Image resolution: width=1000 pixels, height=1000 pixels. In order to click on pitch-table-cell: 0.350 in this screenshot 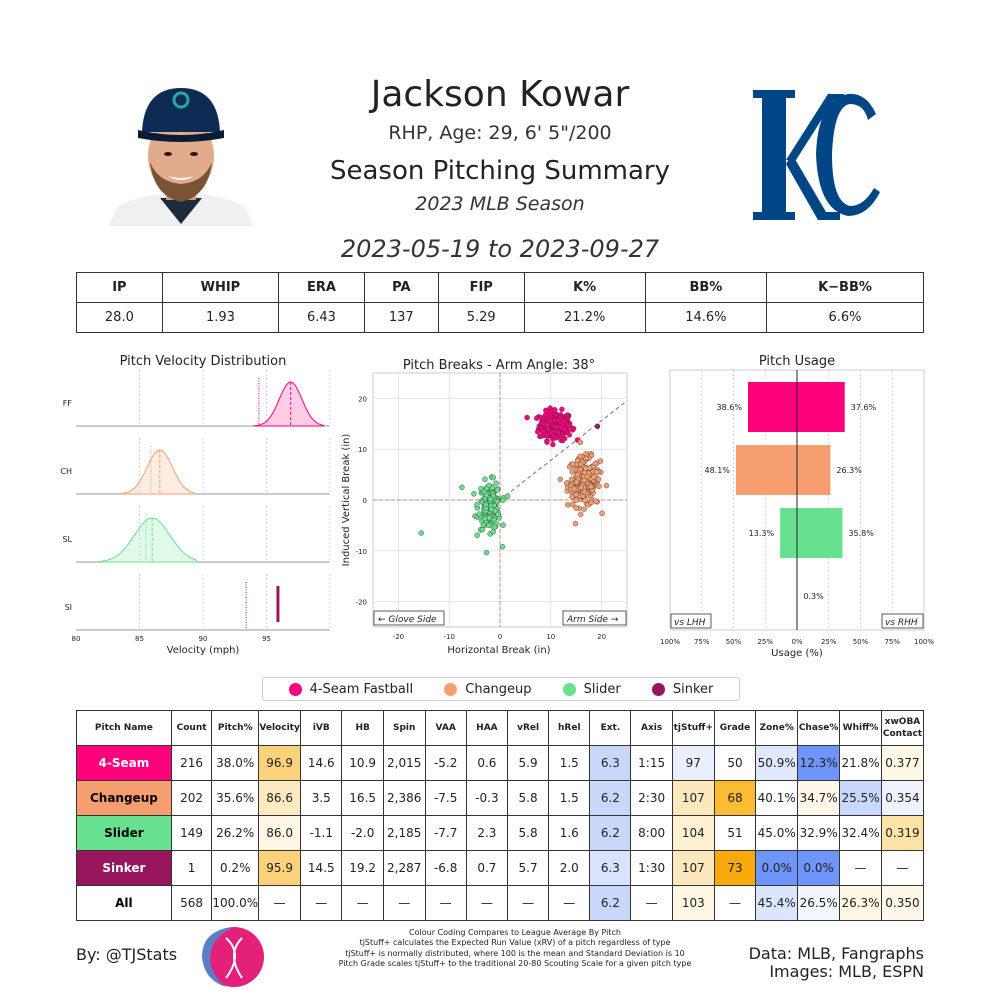, I will do `click(902, 903)`.